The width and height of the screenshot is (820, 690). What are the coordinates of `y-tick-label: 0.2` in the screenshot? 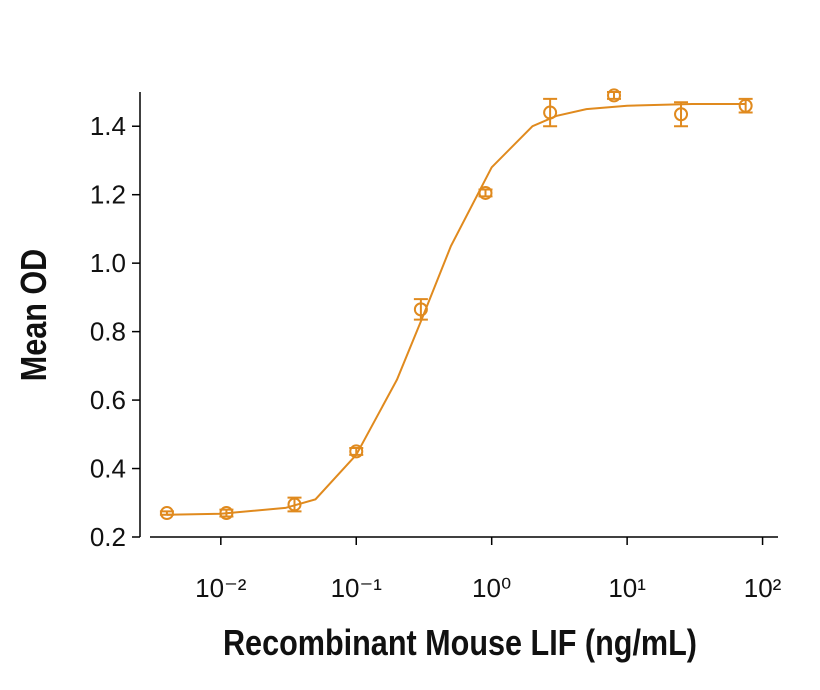 It's located at (108, 537).